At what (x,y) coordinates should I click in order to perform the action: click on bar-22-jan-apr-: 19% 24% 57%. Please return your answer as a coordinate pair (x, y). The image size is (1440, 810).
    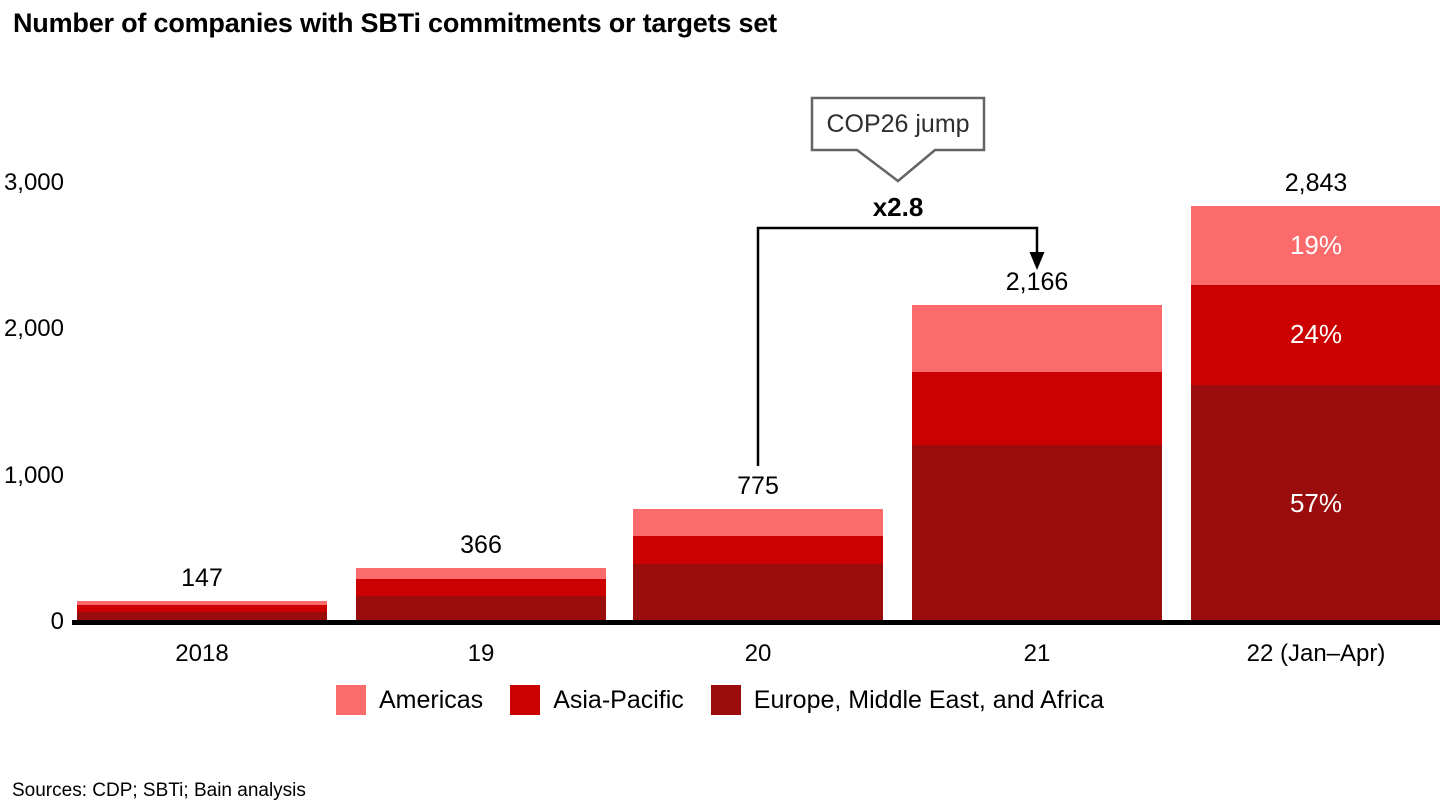
    Looking at the image, I should click on (1315, 413).